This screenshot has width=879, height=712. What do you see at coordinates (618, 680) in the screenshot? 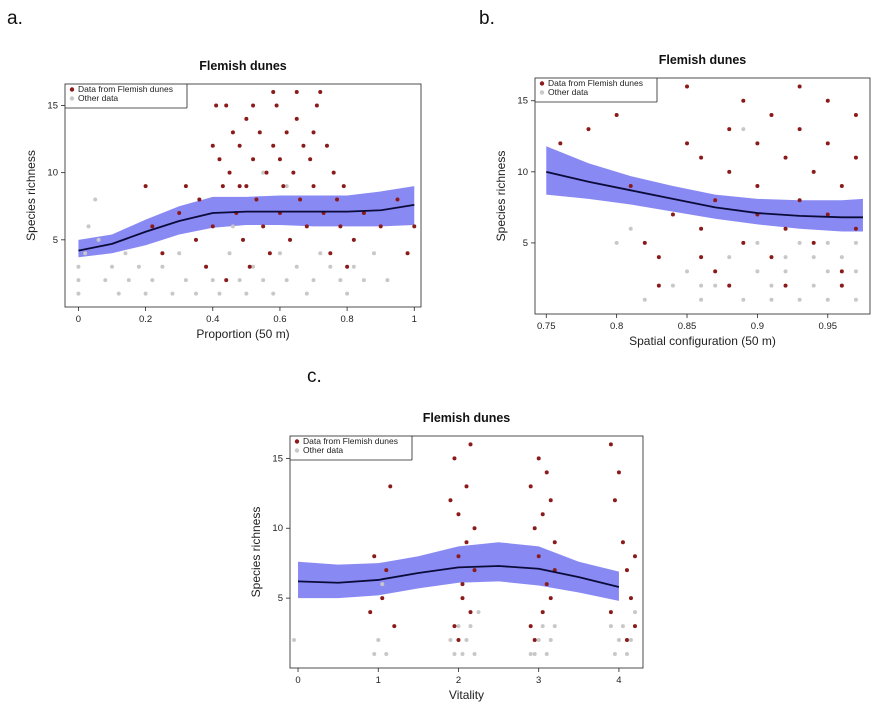
I see `x-tick-label: 4` at bounding box center [618, 680].